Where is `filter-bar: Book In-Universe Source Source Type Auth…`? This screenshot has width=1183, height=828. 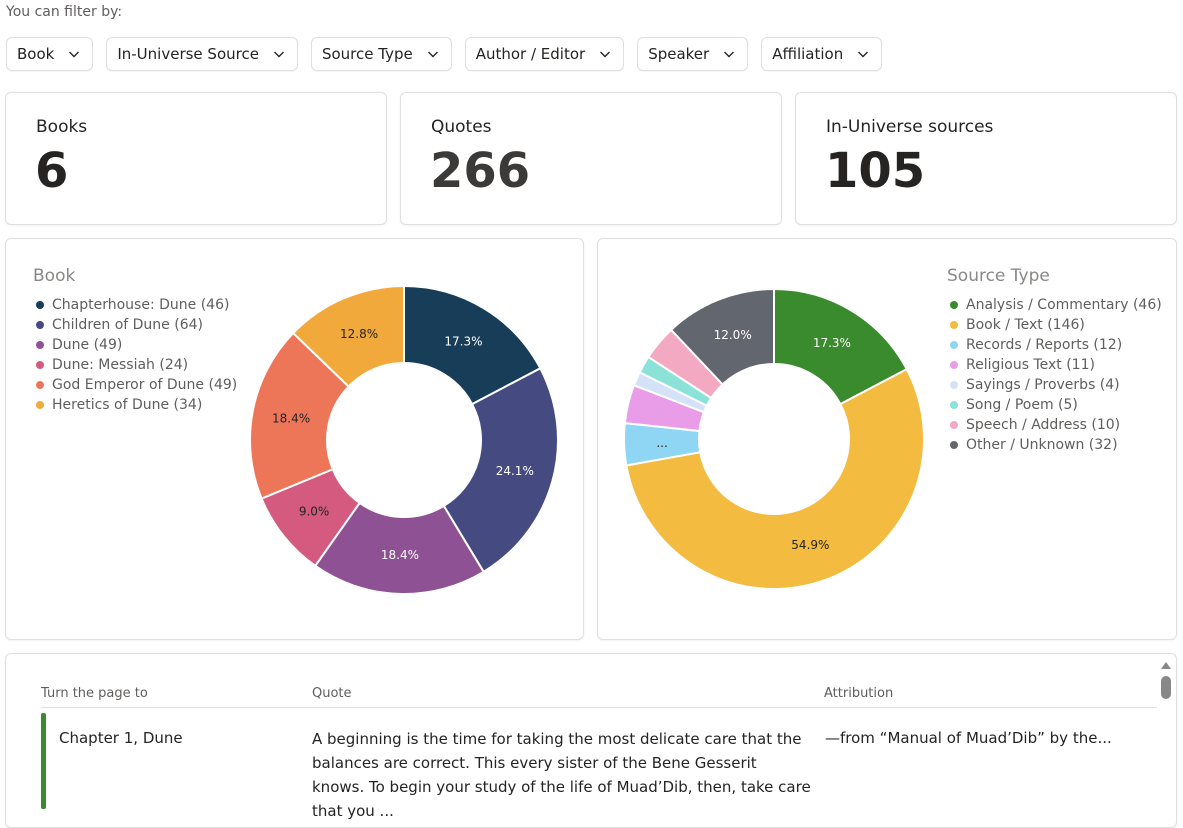 filter-bar: Book In-Universe Source Source Type Auth… is located at coordinates (450, 54).